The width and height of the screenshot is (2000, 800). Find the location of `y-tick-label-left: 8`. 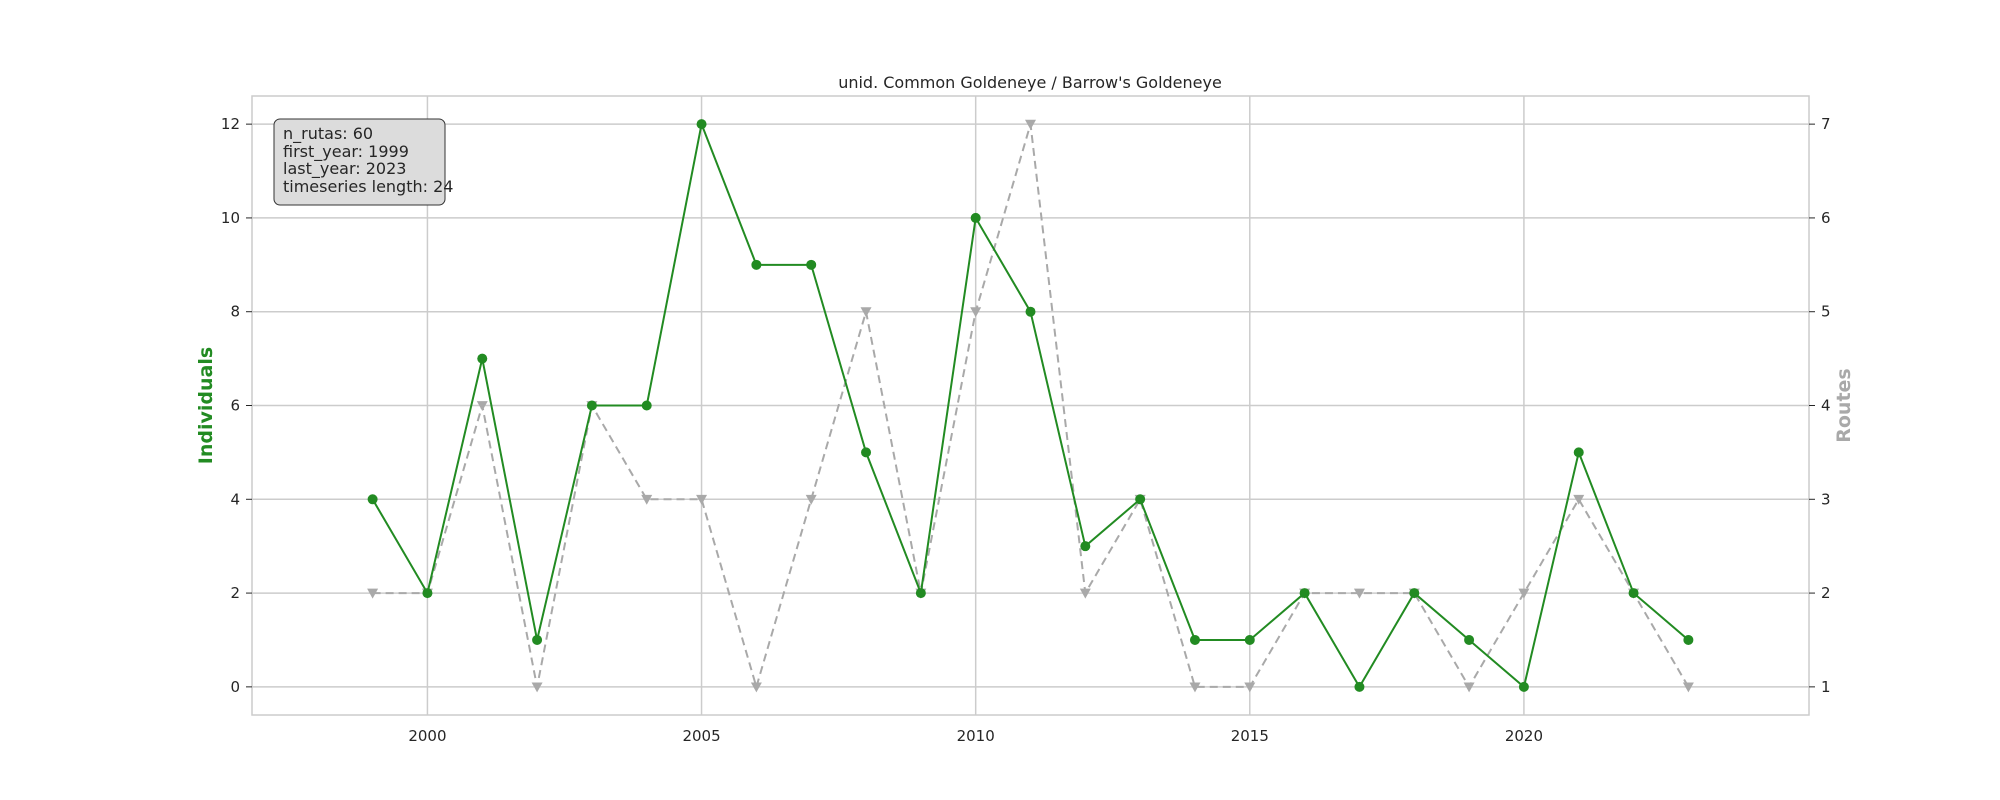

y-tick-label-left: 8 is located at coordinates (235, 312).